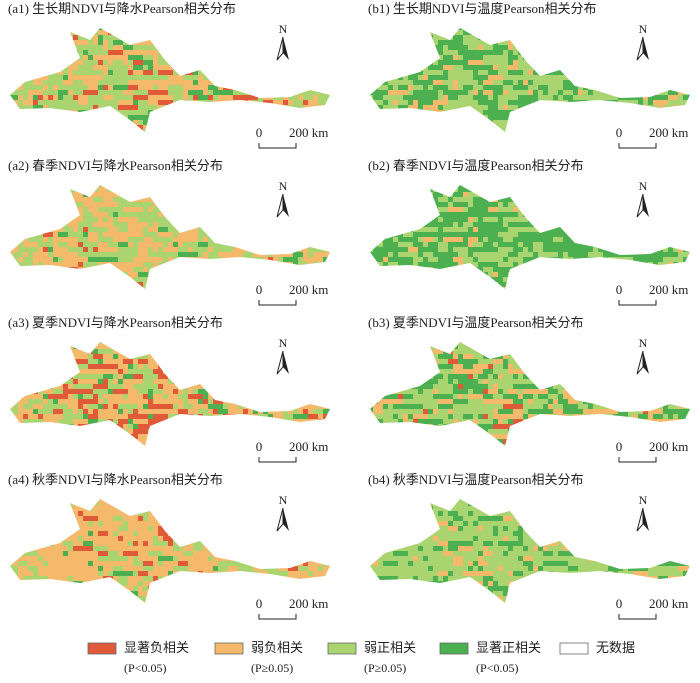 The image size is (700, 683). I want to click on legend-label: 无数据, so click(615, 647).